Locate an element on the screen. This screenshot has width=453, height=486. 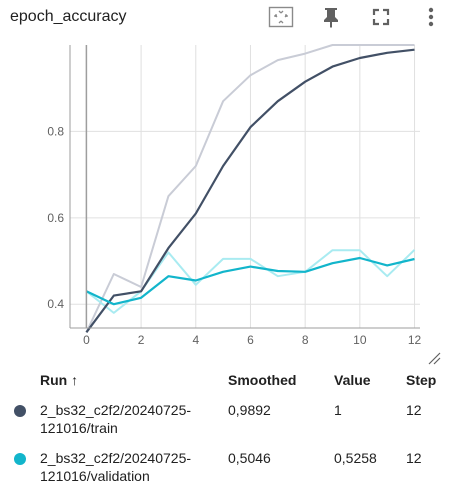
x-tick-label: 10 is located at coordinates (360, 340).